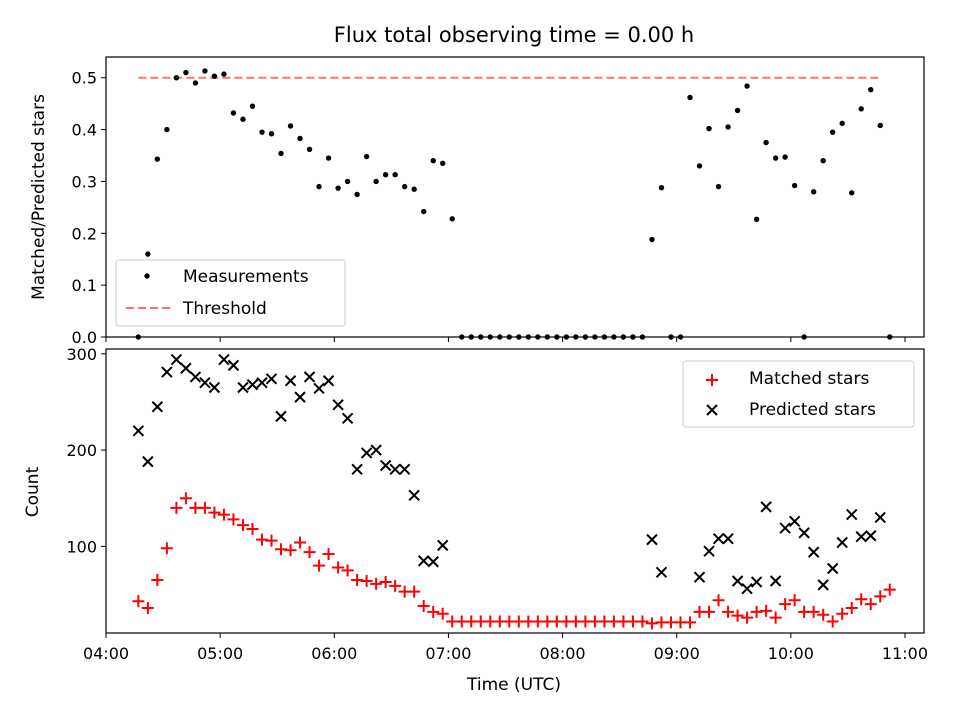 The width and height of the screenshot is (960, 720). I want to click on bottom-y-tick-label: 100, so click(81, 546).